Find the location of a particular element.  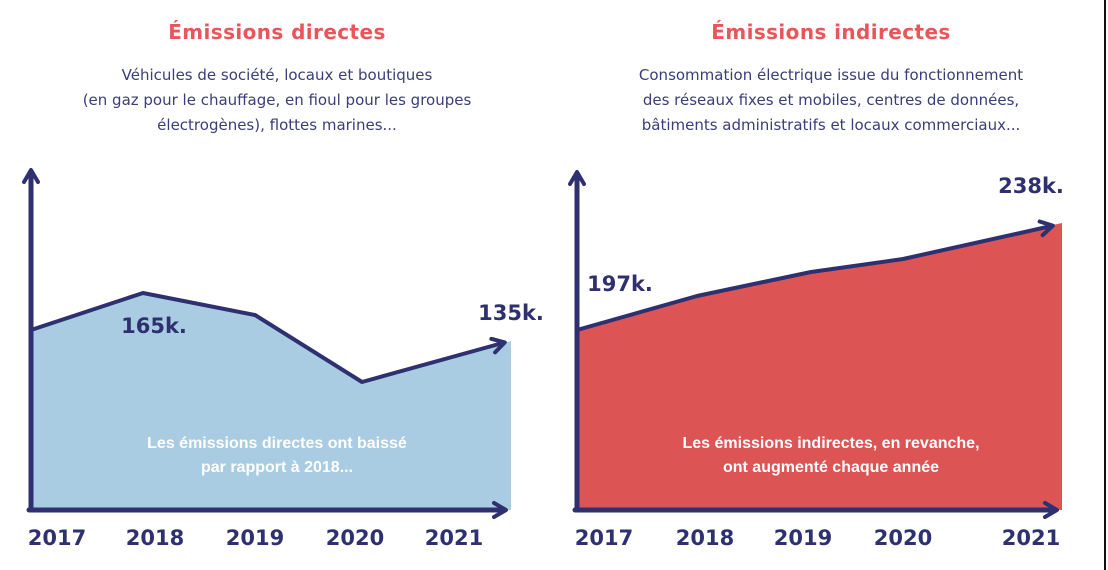

value-label-0: 197k. is located at coordinates (620, 284).